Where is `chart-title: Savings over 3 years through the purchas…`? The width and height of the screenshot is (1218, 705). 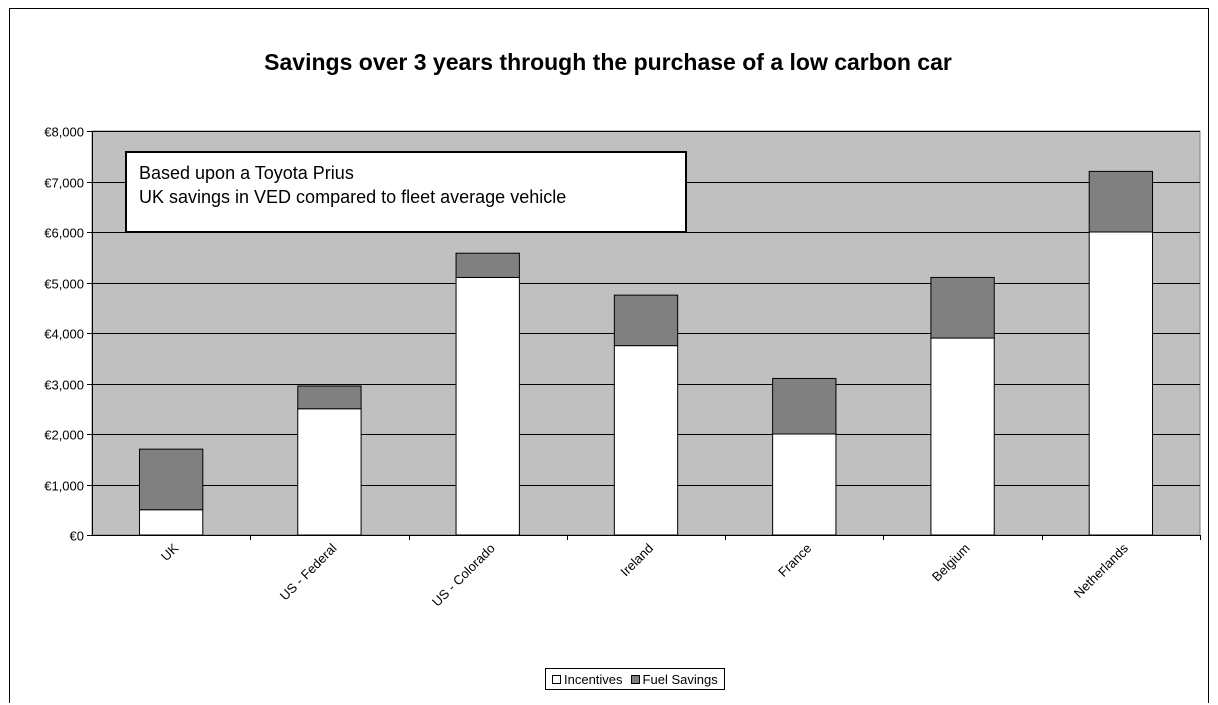 chart-title: Savings over 3 years through the purchas… is located at coordinates (608, 62).